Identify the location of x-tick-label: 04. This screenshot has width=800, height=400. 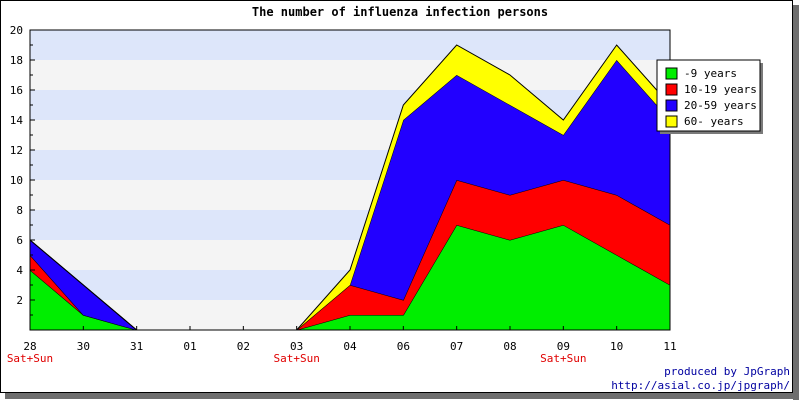
(350, 346).